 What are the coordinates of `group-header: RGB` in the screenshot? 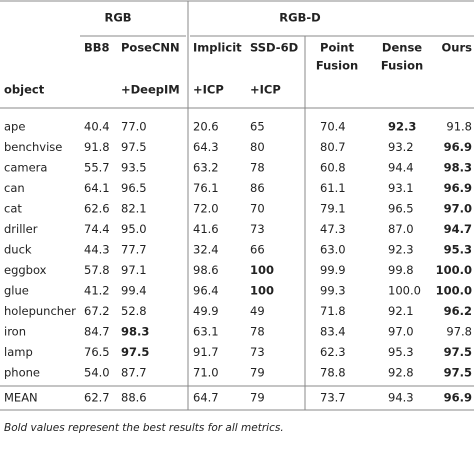 It's located at (117, 18).